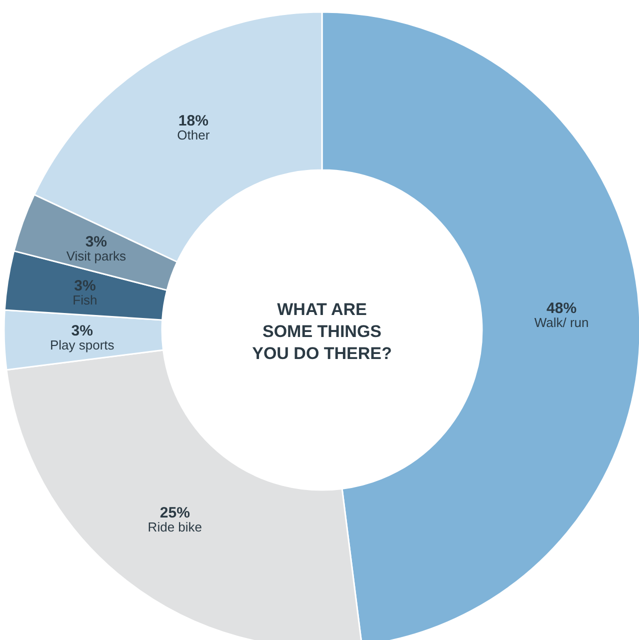 This screenshot has height=640, width=639. What do you see at coordinates (561, 322) in the screenshot?
I see `slice-label: Walk/ run` at bounding box center [561, 322].